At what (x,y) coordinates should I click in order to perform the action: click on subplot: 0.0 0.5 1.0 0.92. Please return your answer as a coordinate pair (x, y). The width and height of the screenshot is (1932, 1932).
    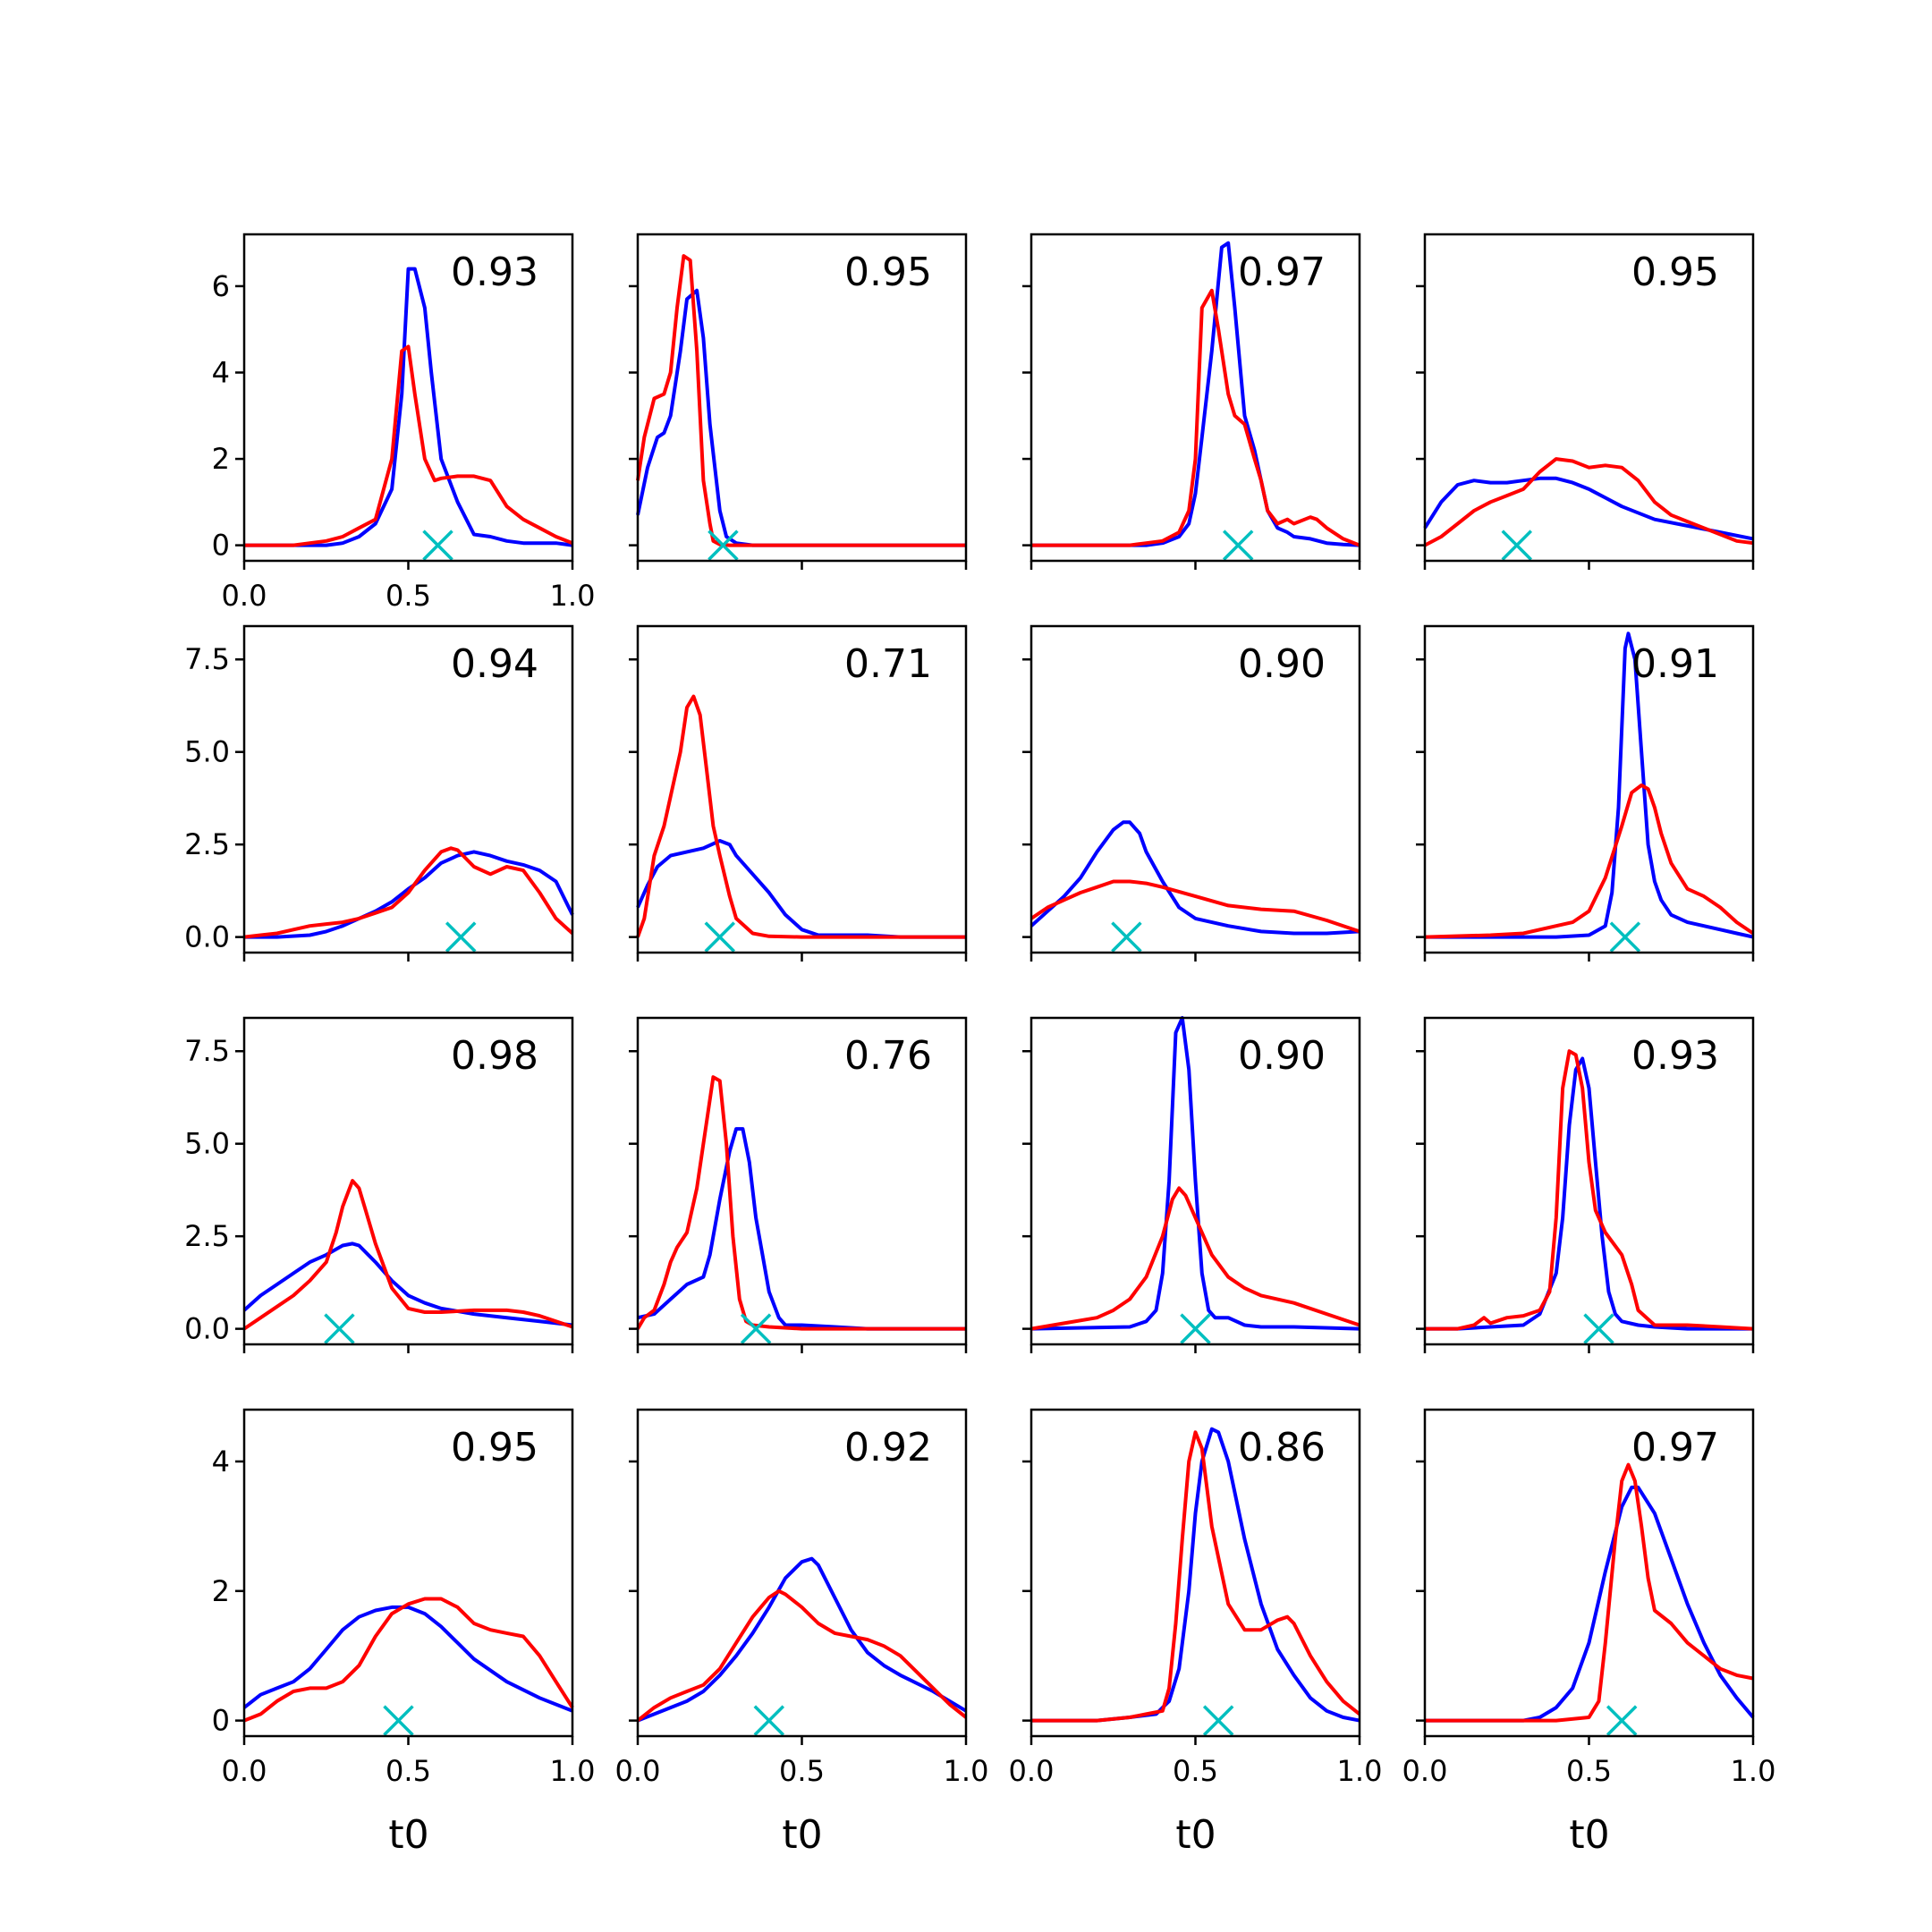
    Looking at the image, I should click on (802, 1598).